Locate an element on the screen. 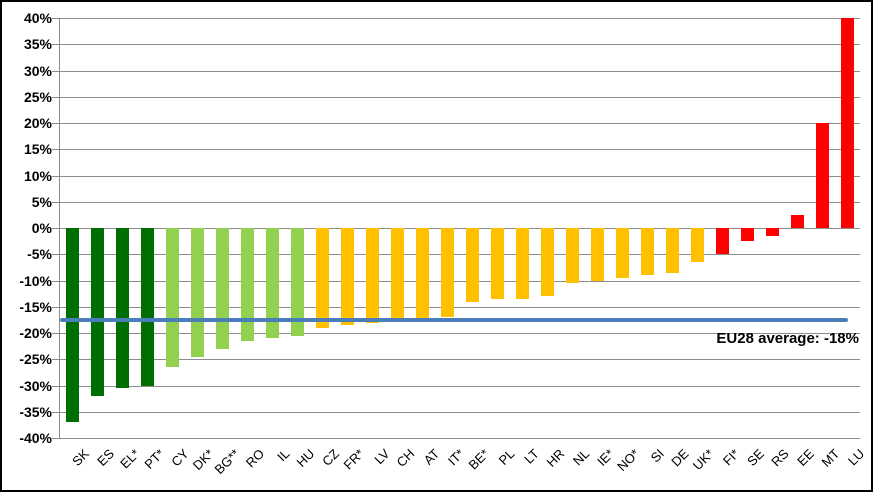  y-tick-label: 10% is located at coordinates (37, 175).